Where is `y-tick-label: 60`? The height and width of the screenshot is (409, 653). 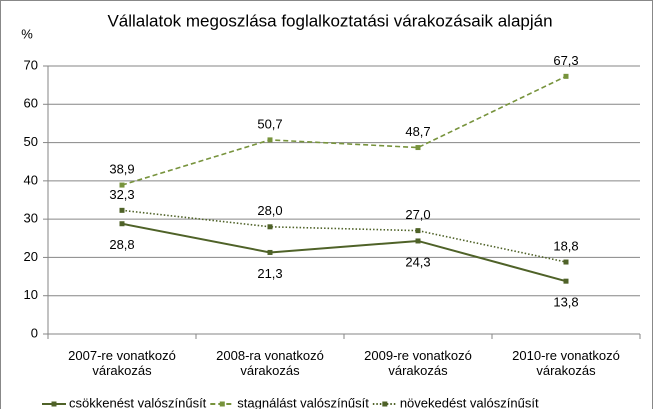 y-tick-label: 60 is located at coordinates (31, 103).